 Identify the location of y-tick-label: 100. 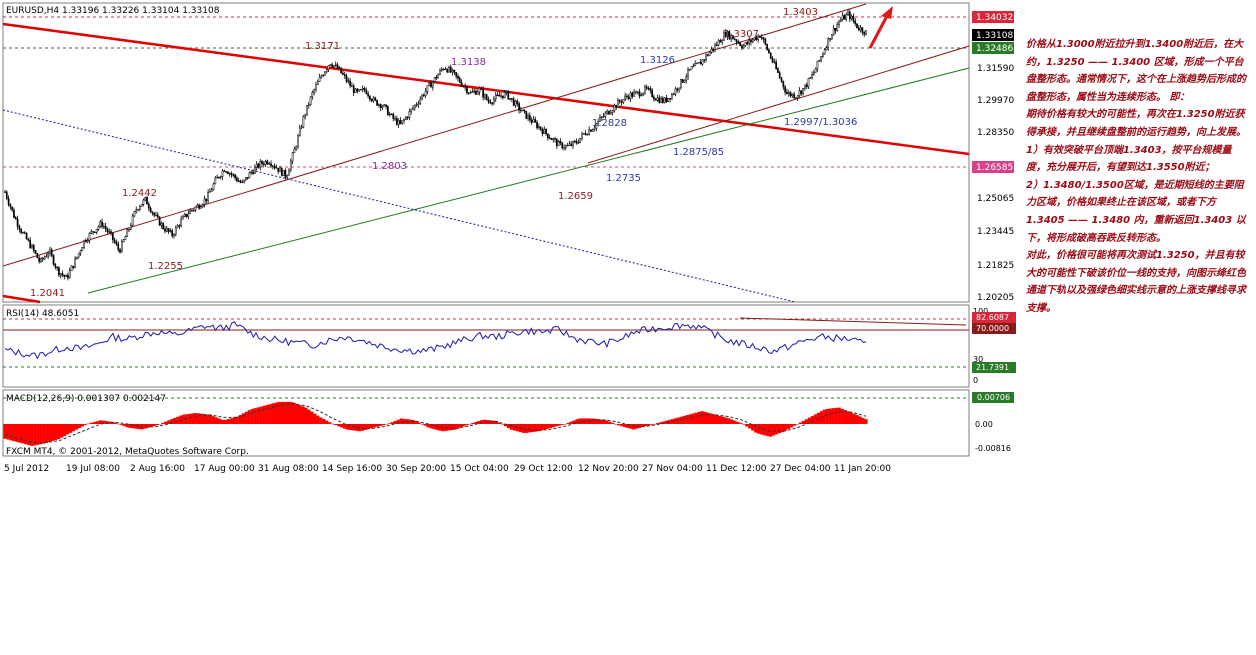
(980, 311).